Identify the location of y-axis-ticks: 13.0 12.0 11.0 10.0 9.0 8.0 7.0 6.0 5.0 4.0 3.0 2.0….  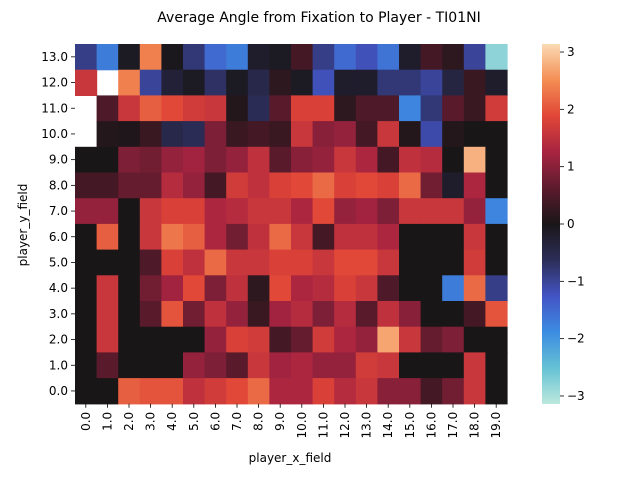
(58, 224).